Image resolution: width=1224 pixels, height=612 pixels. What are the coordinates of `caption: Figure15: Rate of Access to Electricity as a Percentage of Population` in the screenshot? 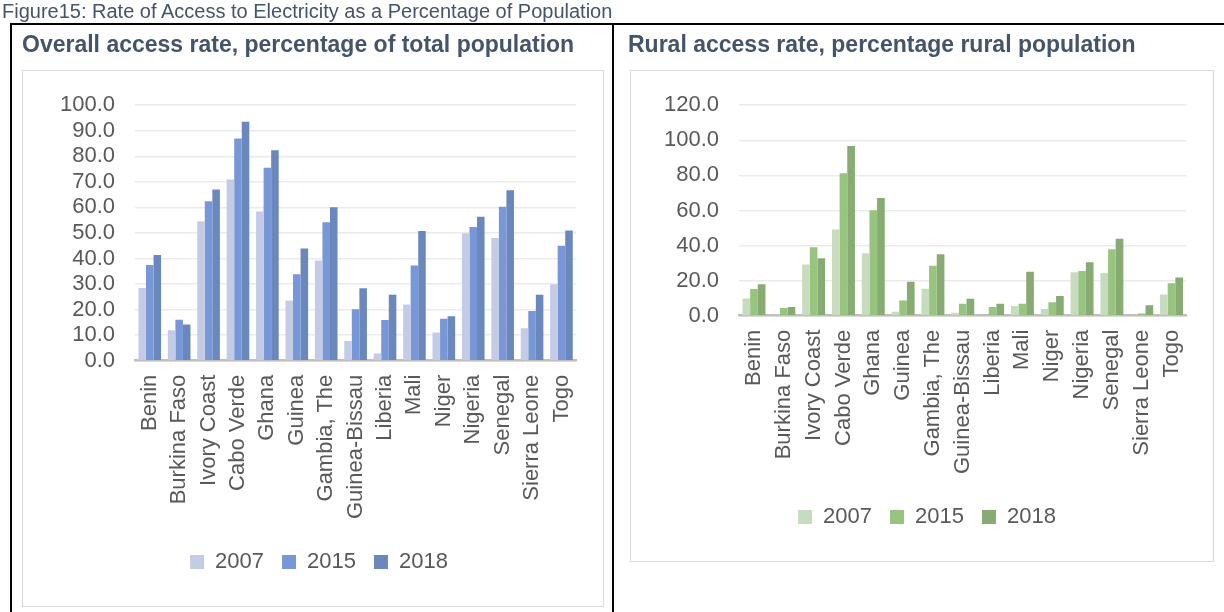 It's located at (307, 11).